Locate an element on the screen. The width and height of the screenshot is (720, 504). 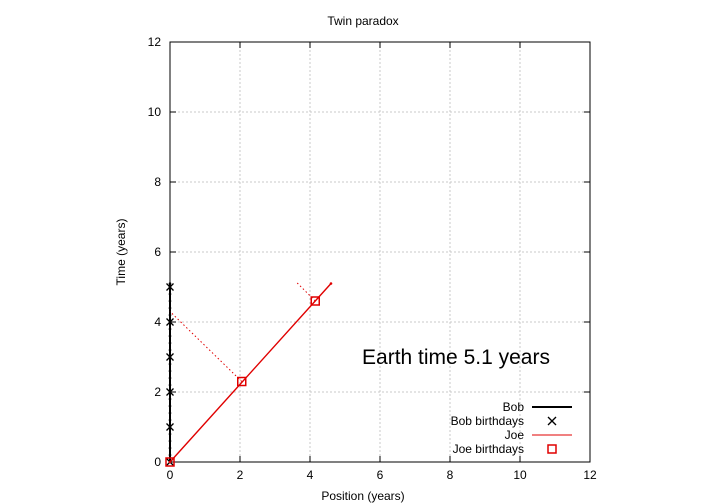
legend: Bob Bob birthdays Joe Joe birthdays is located at coordinates (511, 428).